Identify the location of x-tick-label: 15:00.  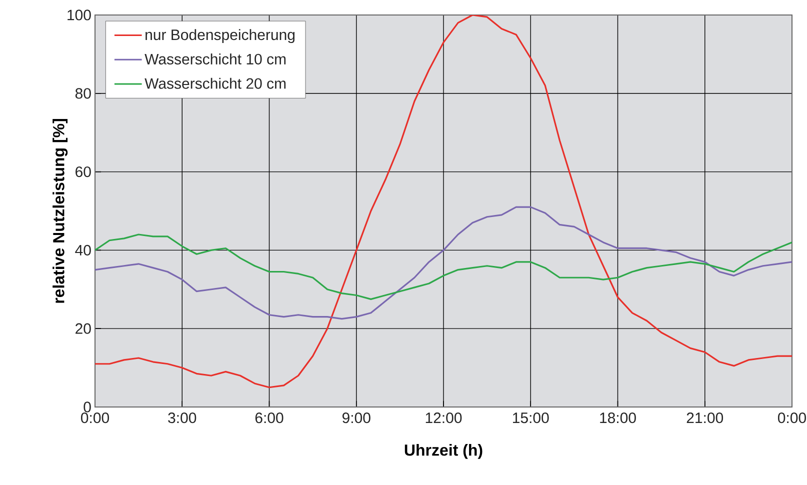
(531, 418).